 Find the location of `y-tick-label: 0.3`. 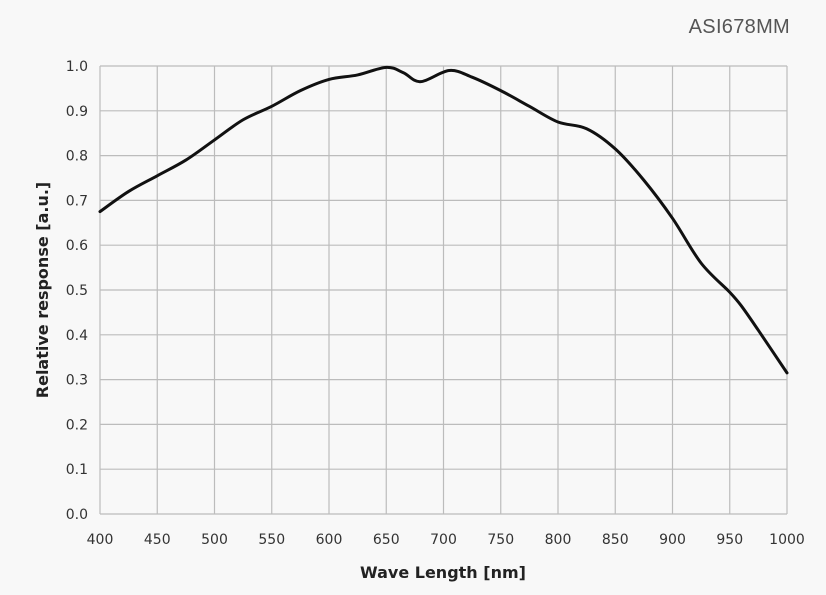

y-tick-label: 0.3 is located at coordinates (77, 381).